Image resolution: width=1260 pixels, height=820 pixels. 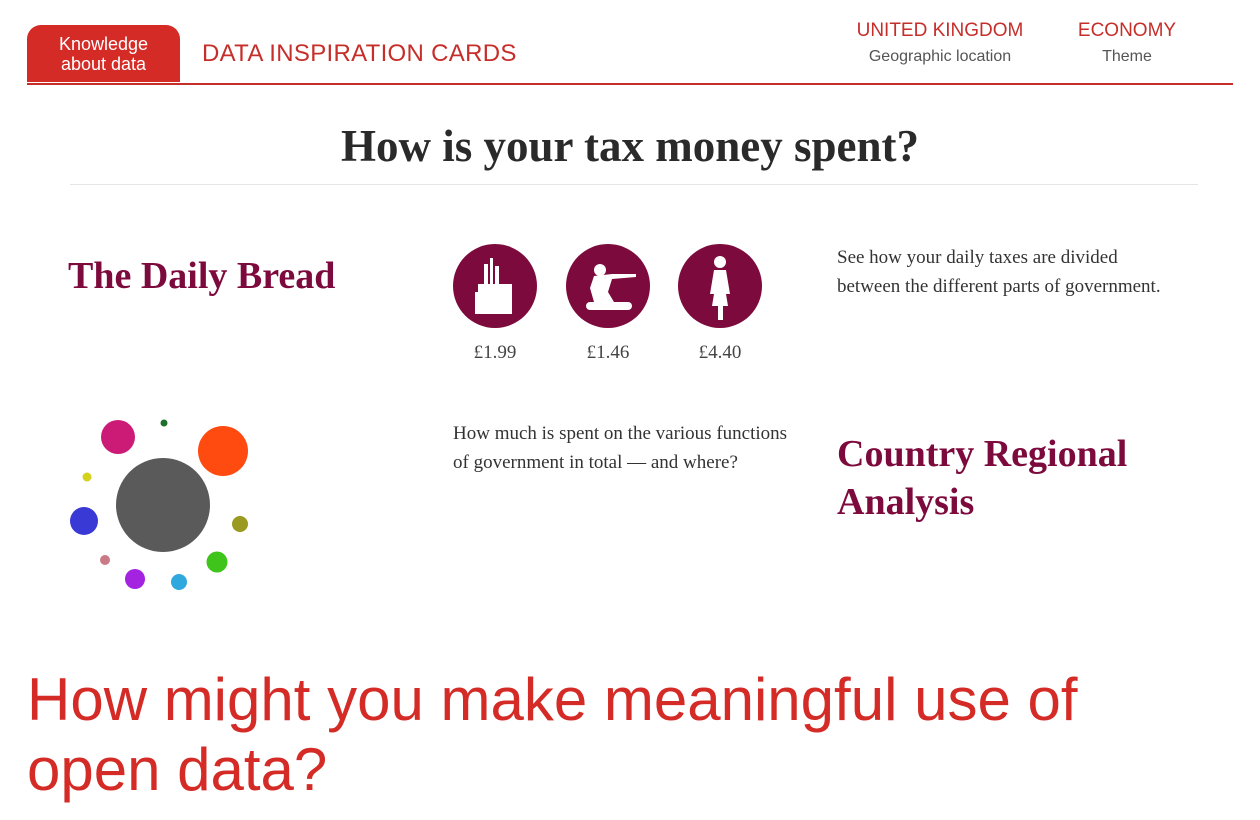 I want to click on factory-icon, so click(x=495, y=286).